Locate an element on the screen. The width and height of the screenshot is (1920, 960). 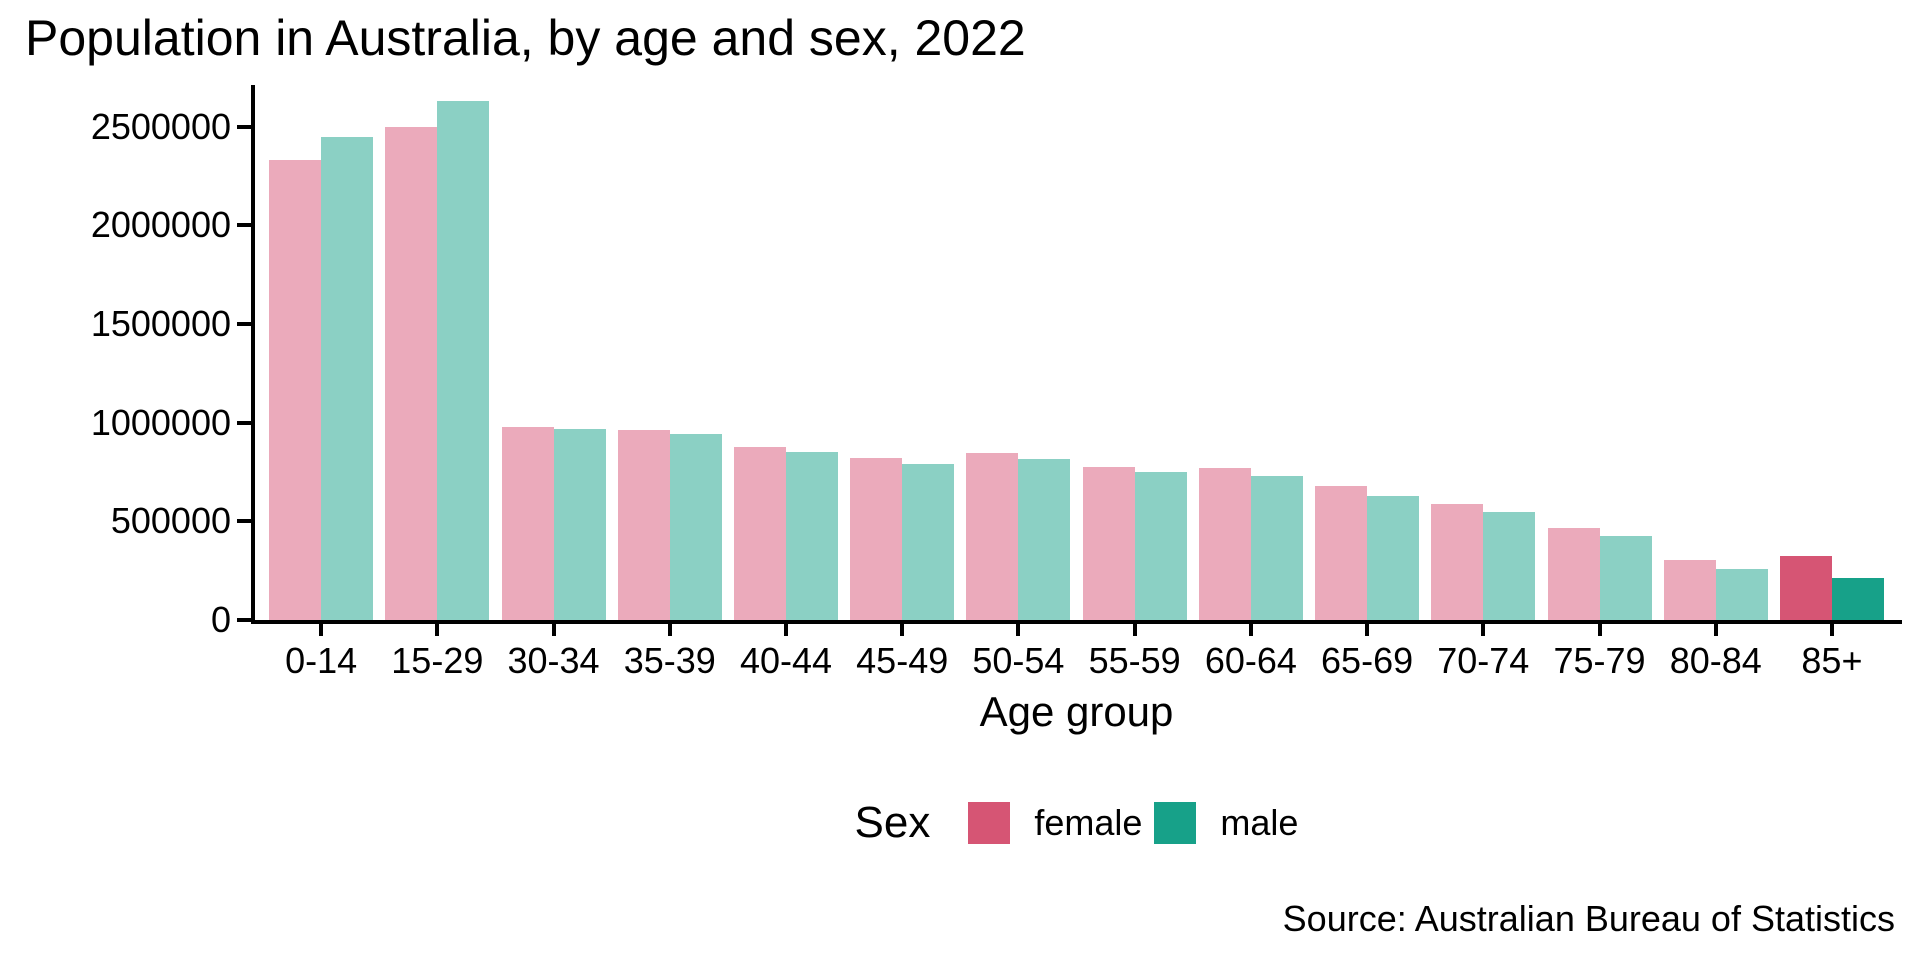
bar-group-45-49: 45-49 is located at coordinates (902, 383).